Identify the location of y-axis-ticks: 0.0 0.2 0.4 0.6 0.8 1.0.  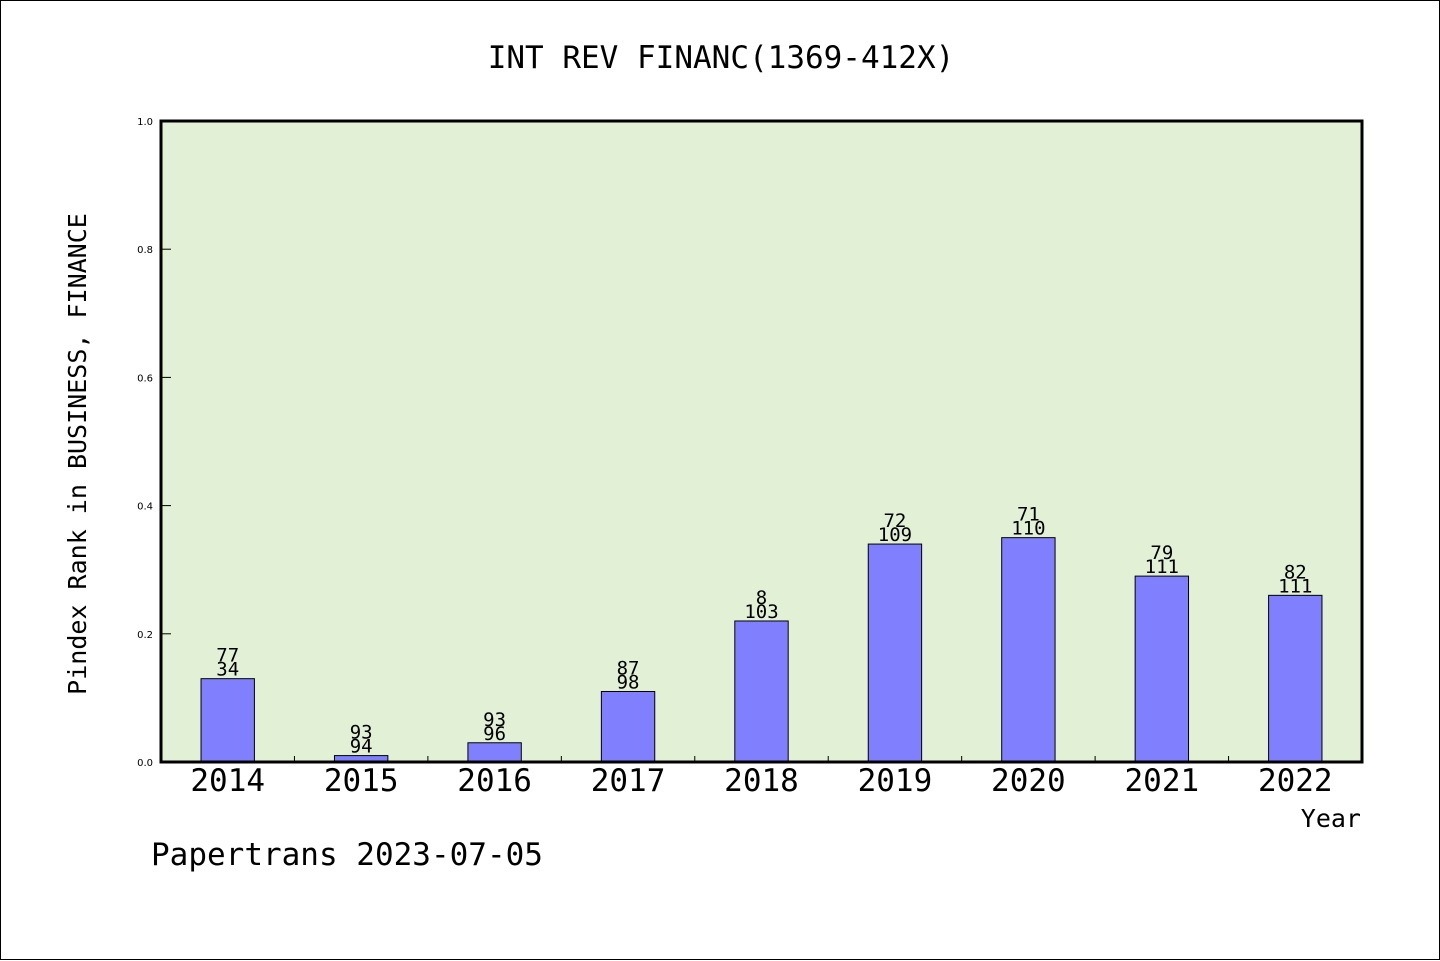
(154, 443).